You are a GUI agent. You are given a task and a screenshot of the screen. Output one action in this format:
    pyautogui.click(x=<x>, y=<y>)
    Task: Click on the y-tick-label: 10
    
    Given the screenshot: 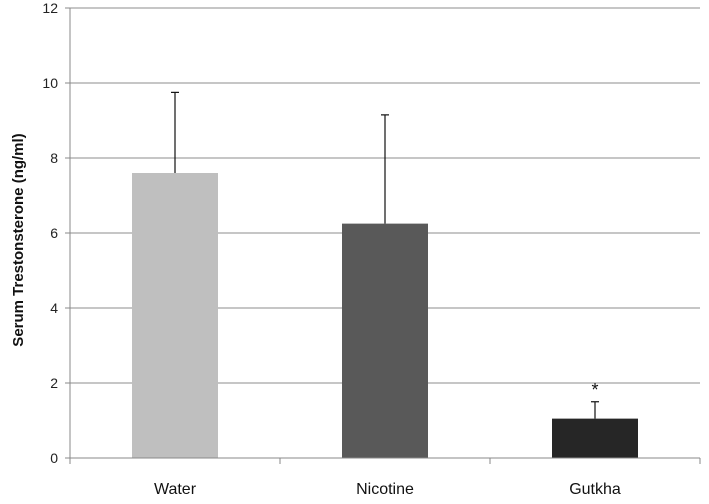 What is the action you would take?
    pyautogui.click(x=50, y=83)
    